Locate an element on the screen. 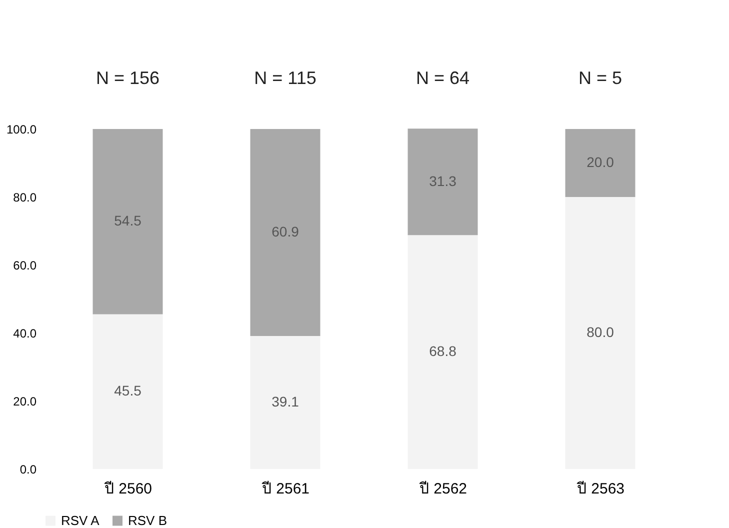  y-tick-label: 0.0 is located at coordinates (28, 469).